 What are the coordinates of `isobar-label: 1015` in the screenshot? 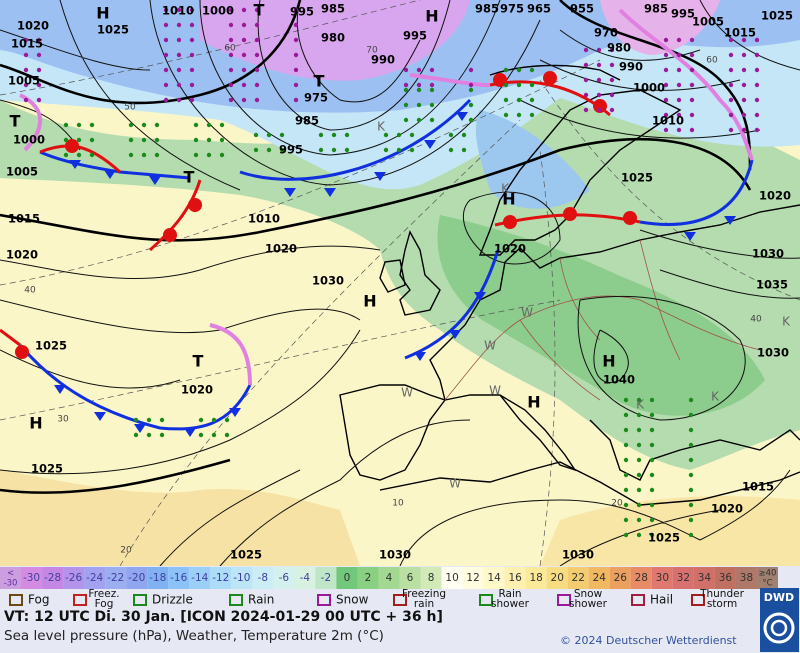 It's located at (758, 487).